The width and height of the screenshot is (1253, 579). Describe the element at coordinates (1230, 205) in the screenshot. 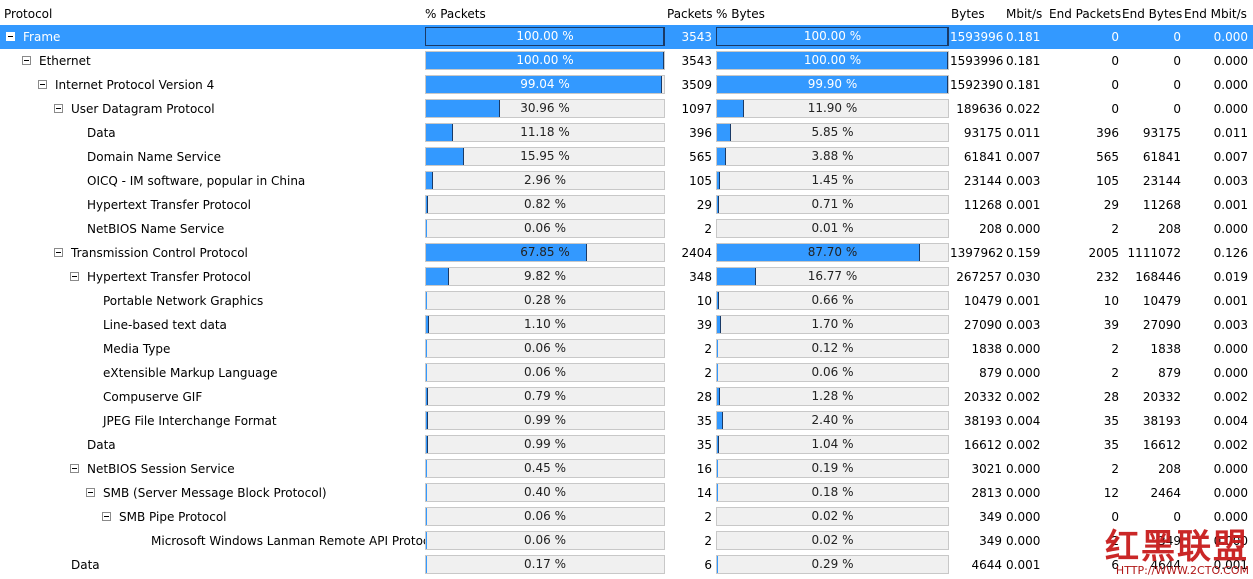

I see `end-mbit-cell: 0.001` at that location.